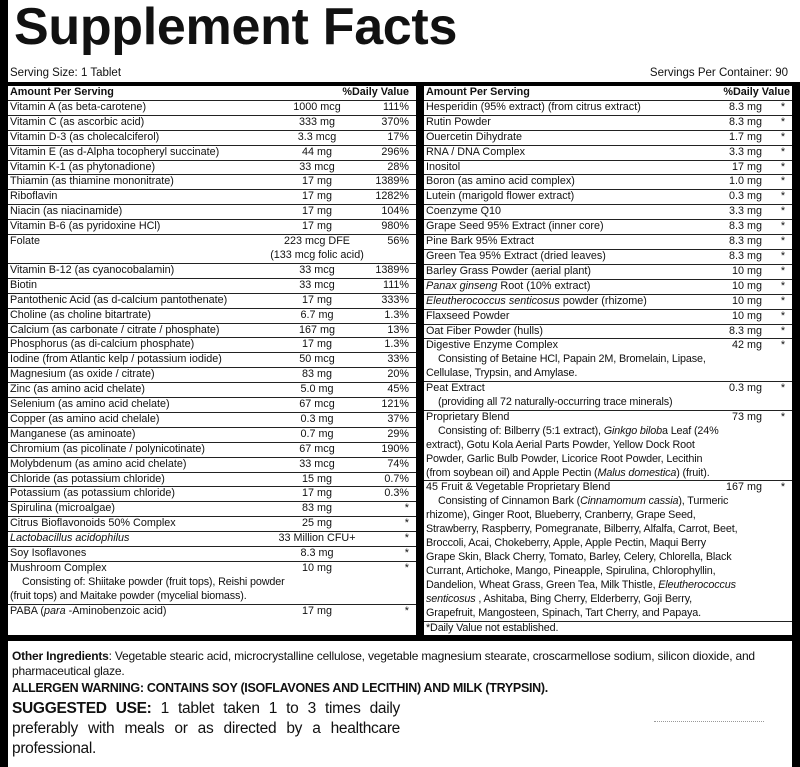 Image resolution: width=800 pixels, height=767 pixels. What do you see at coordinates (398, 433) in the screenshot?
I see `daily-value: 29%` at bounding box center [398, 433].